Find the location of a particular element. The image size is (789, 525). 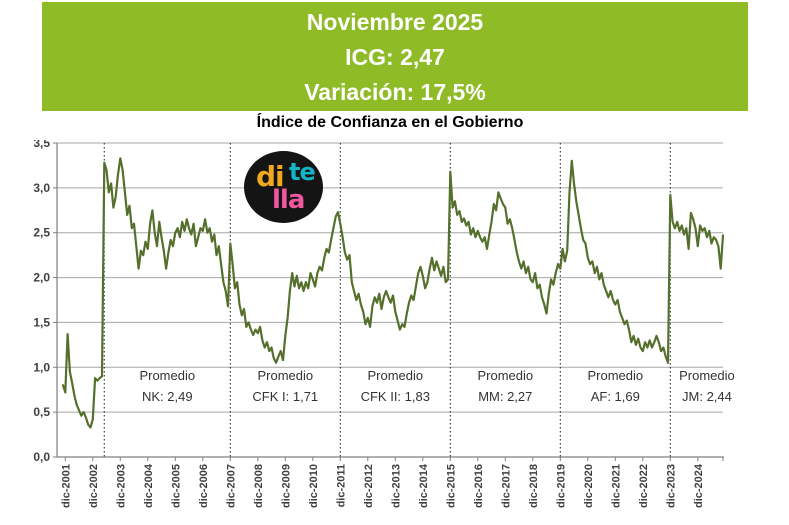

x-tick-label: dic-2003 is located at coordinates (121, 486).